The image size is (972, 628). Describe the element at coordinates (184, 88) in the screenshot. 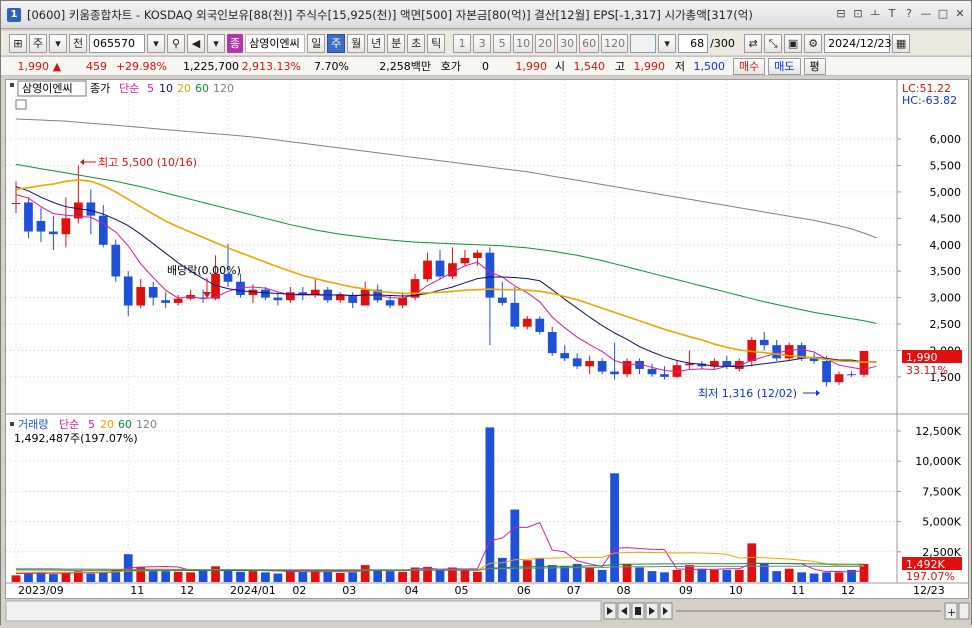

I see `ma20-legend: 20` at that location.